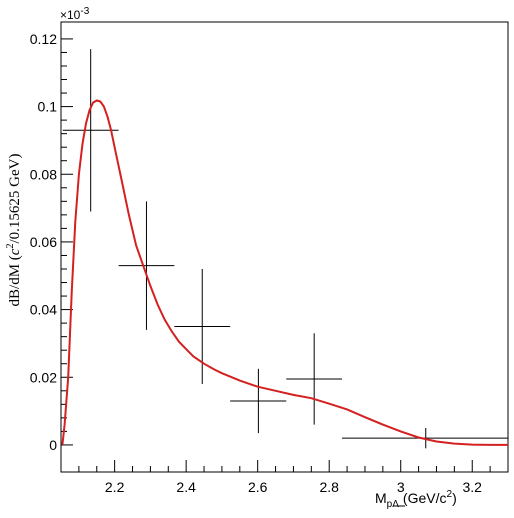 The width and height of the screenshot is (514, 518). Describe the element at coordinates (258, 487) in the screenshot. I see `x-tick-label: 2.6` at that location.